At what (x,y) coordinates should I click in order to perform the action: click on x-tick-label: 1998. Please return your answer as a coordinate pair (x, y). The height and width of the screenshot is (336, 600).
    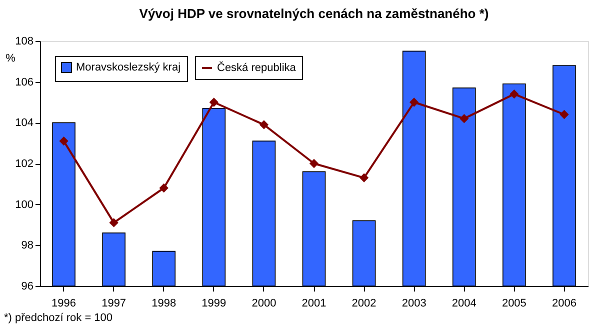
    Looking at the image, I should click on (164, 304).